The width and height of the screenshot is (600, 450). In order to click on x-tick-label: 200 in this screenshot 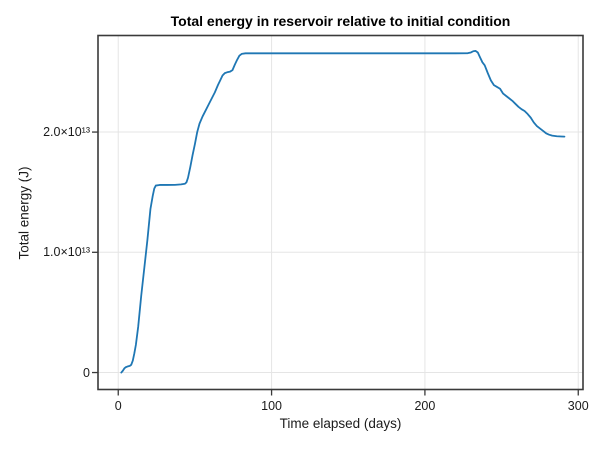, I will do `click(425, 405)`.